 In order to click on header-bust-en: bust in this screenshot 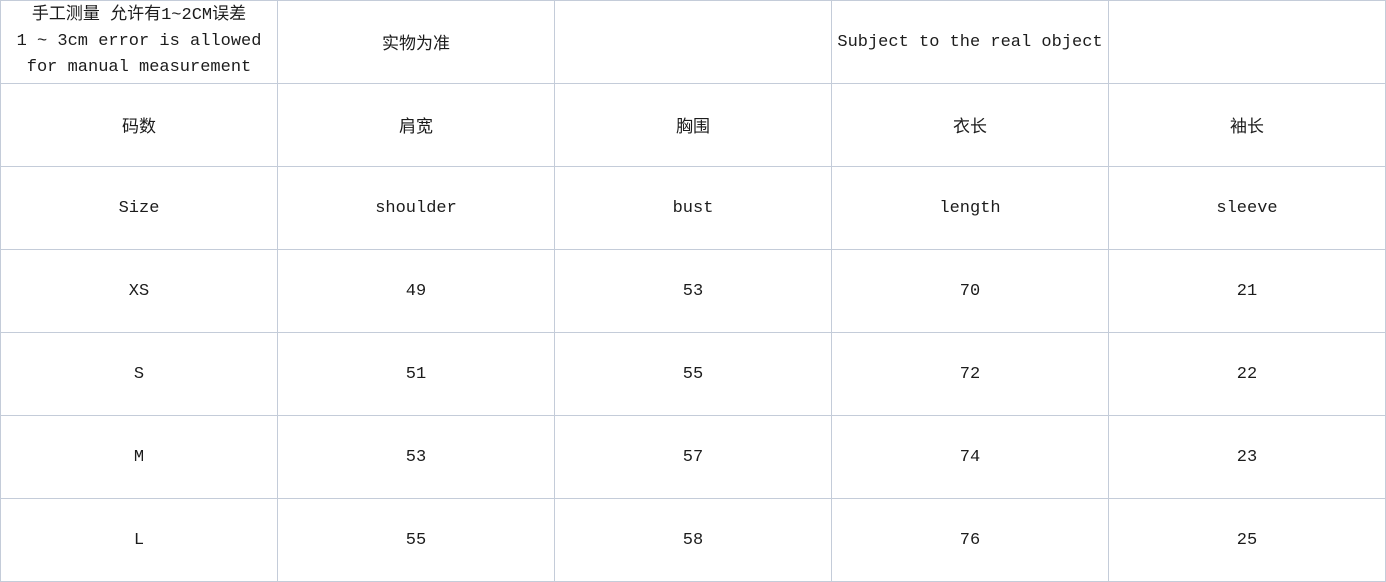, I will do `click(693, 208)`.